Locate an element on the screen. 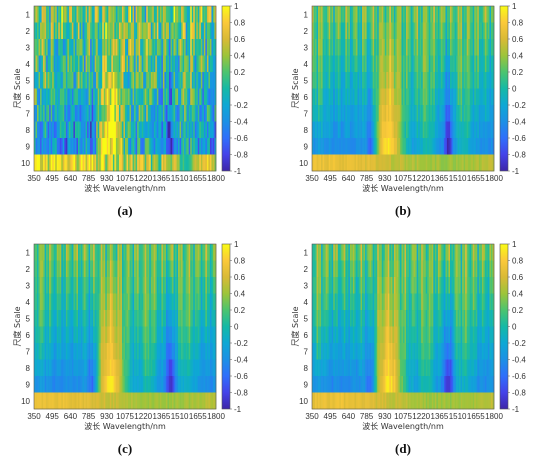  y-tick-label: 4 is located at coordinates (306, 302).